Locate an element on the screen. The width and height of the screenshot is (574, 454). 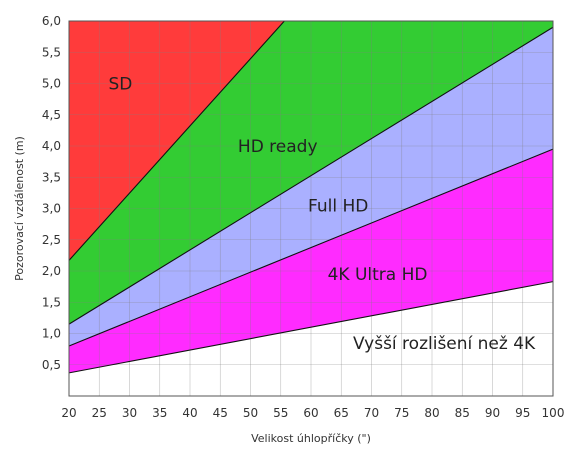
x-tick-label: 95 is located at coordinates (522, 413).